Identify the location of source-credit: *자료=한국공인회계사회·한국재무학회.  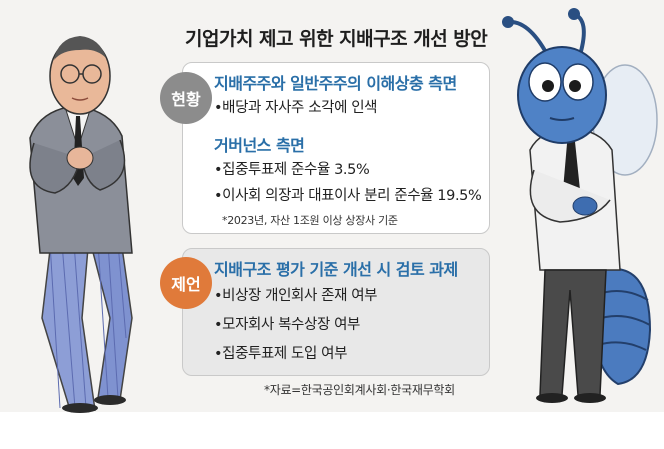
(359, 390).